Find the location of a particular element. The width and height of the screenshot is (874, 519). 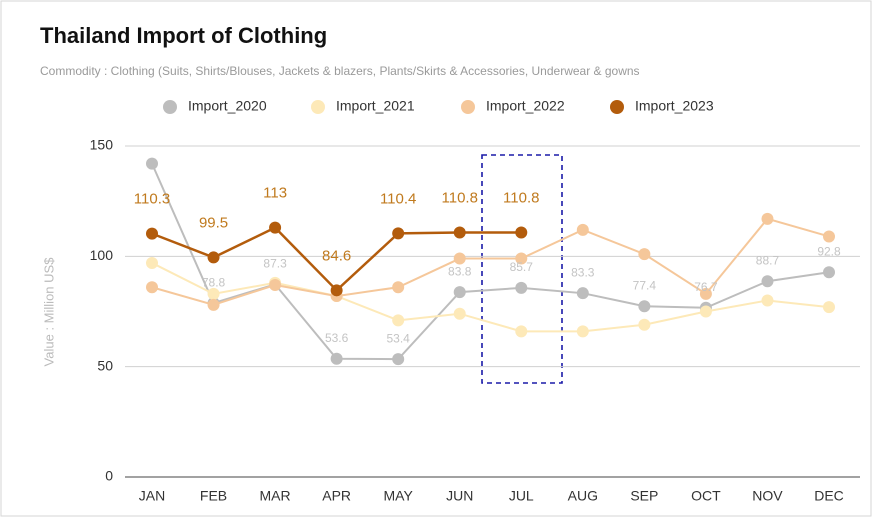

y-tick-label: 100 is located at coordinates (102, 255).